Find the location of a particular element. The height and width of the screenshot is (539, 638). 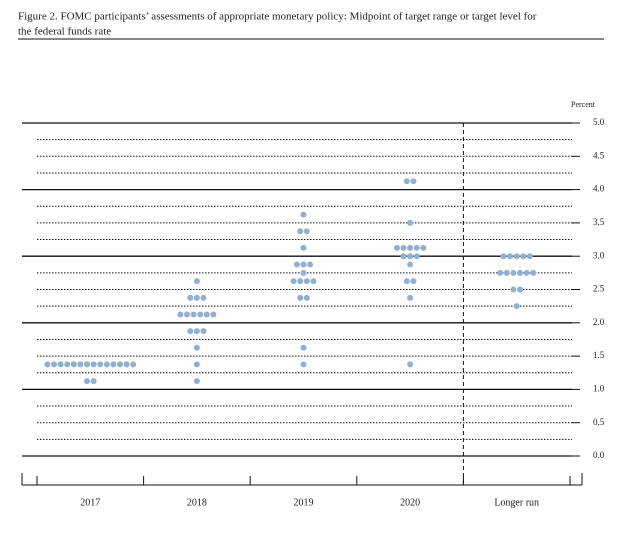

y-tick-label: 4.5 is located at coordinates (599, 155).